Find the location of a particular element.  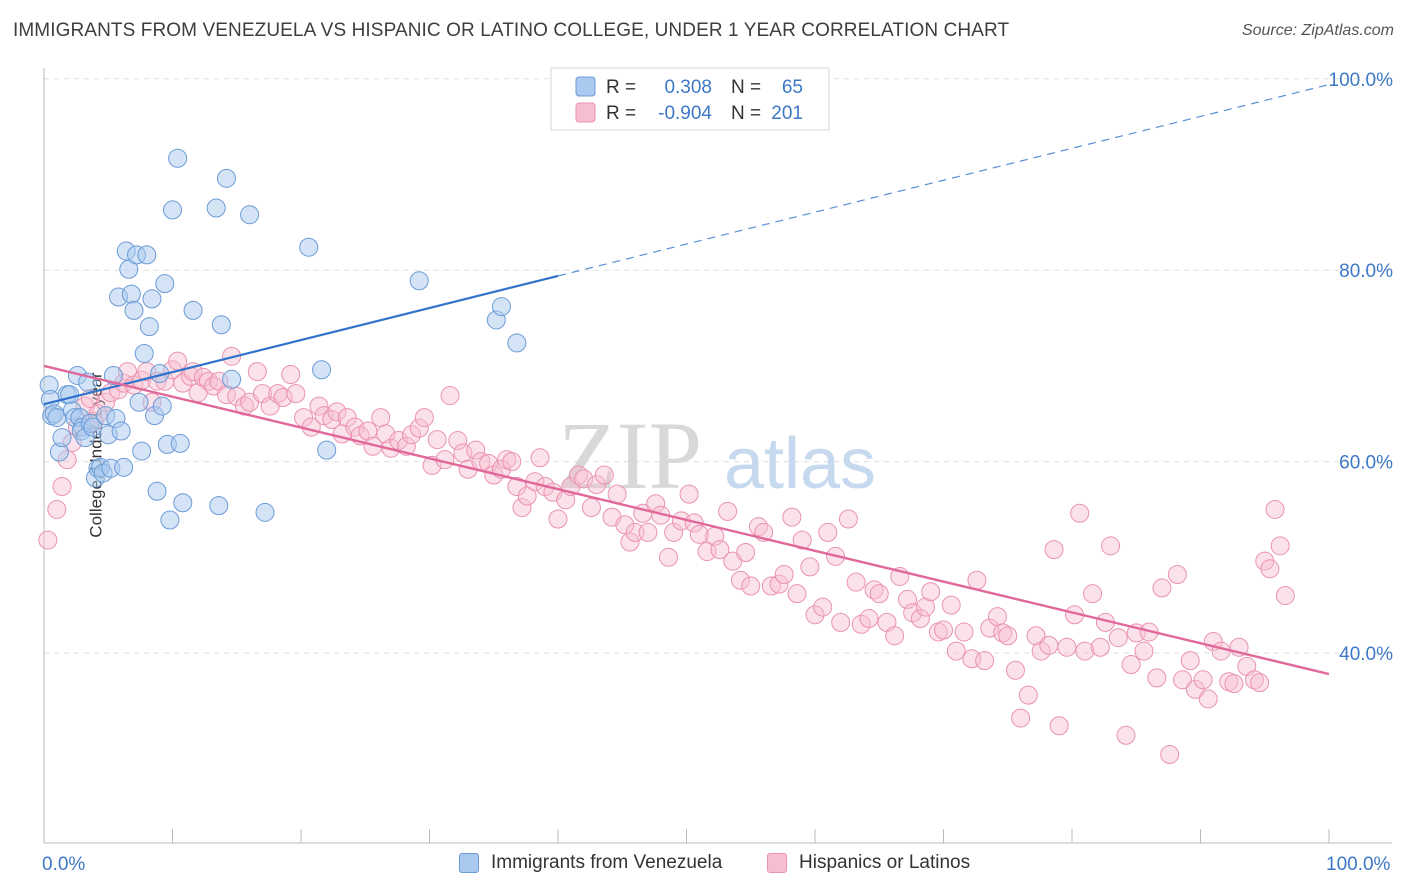

legend-n-value-1: 65 is located at coordinates (792, 87).